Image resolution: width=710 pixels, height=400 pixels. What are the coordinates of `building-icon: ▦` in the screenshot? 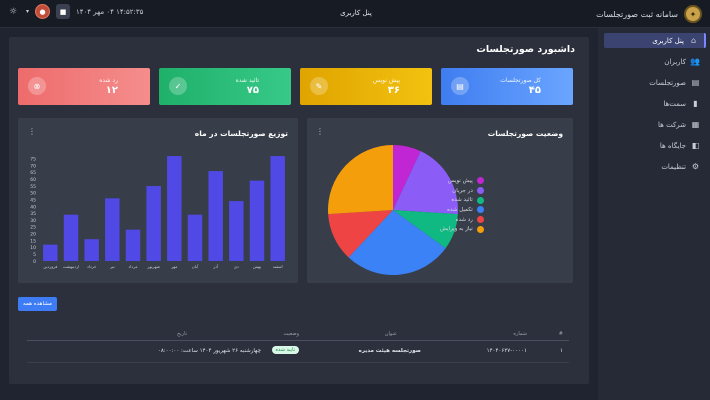 It's located at (695, 124).